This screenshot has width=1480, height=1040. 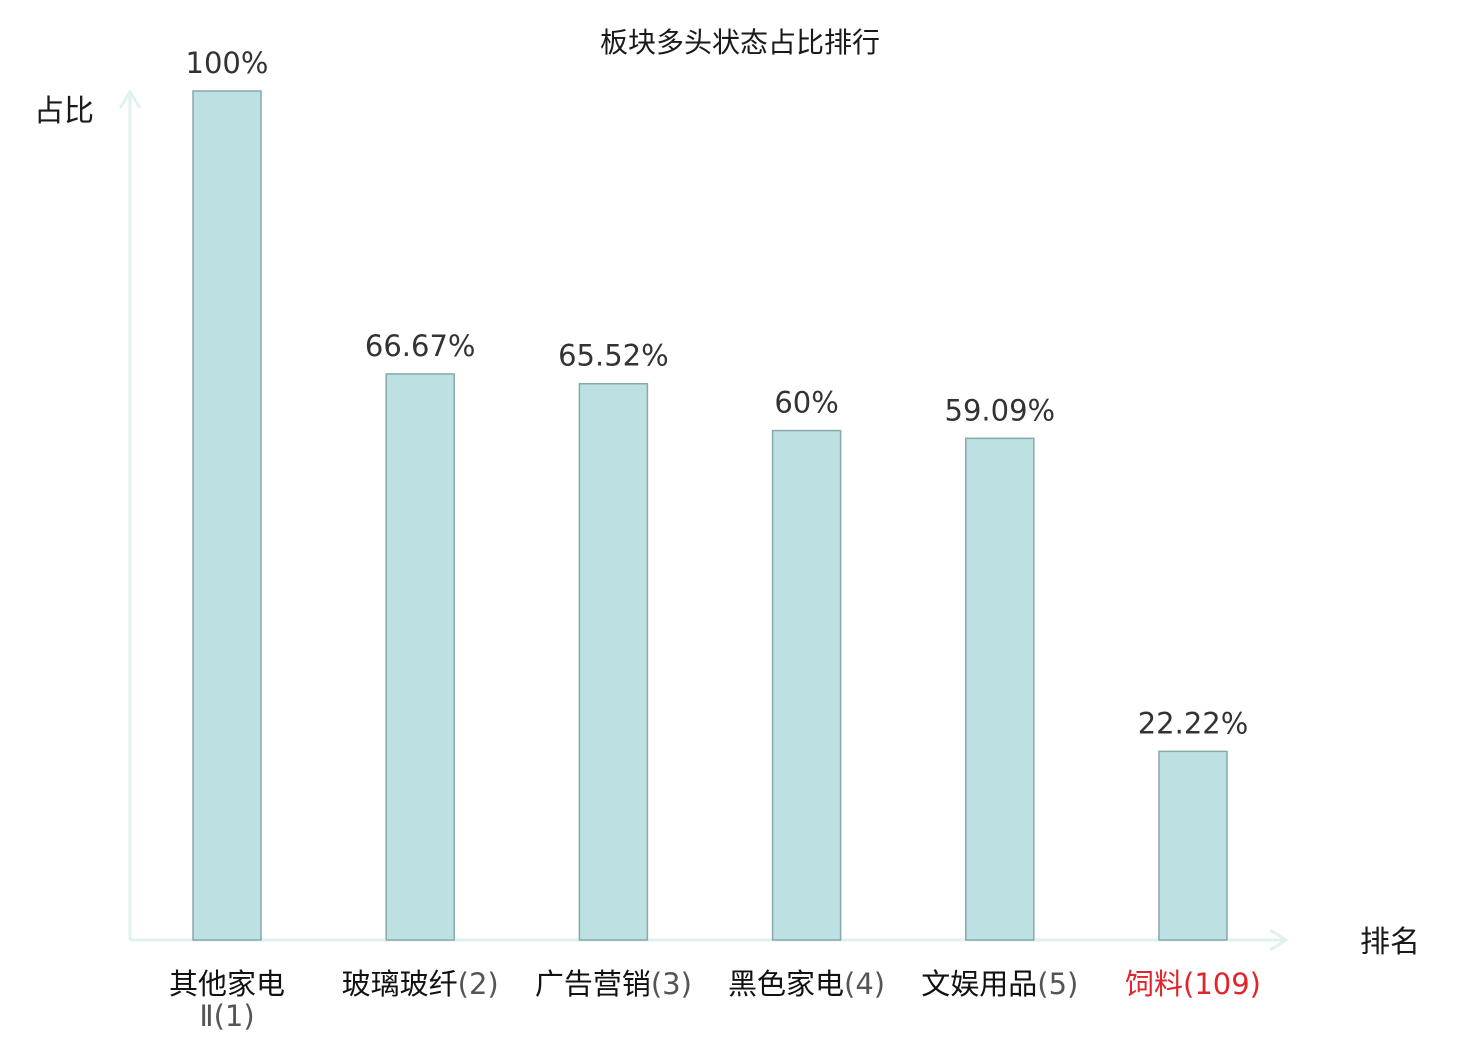 What do you see at coordinates (1390, 942) in the screenshot?
I see `x-axis-label: 排名` at bounding box center [1390, 942].